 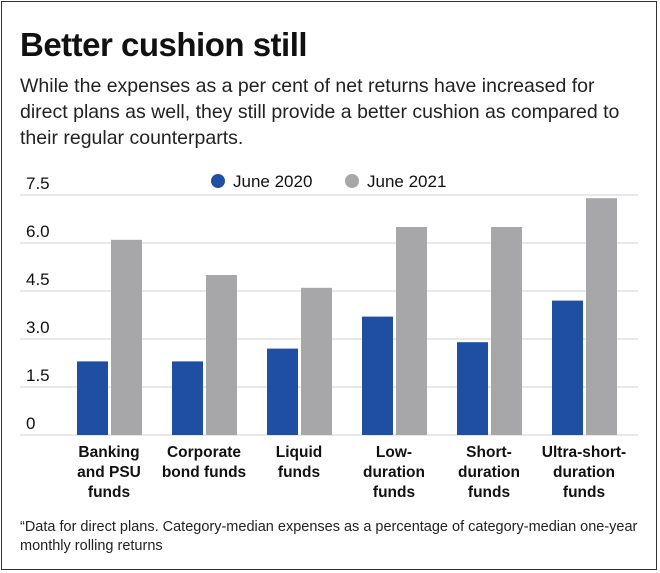 What do you see at coordinates (218, 181) in the screenshot?
I see `legend-marker-june-2020` at bounding box center [218, 181].